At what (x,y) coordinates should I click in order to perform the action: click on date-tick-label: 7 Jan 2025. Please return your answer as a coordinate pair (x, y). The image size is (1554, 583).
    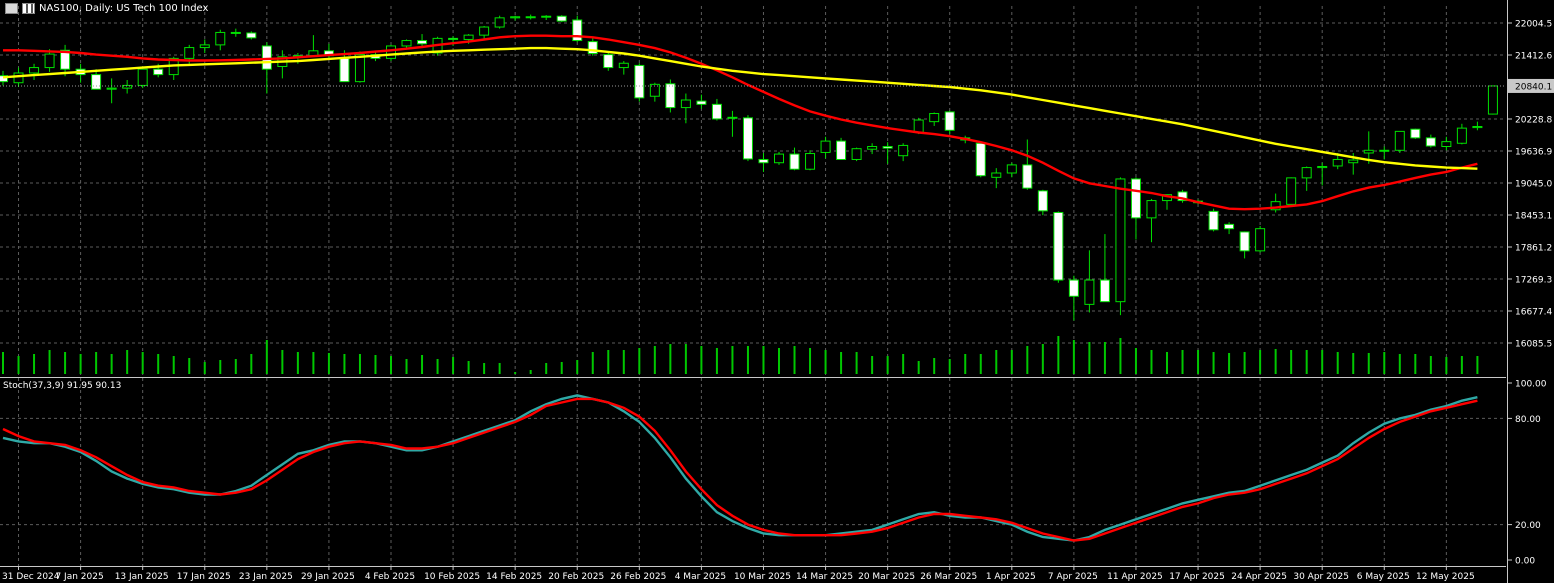
    Looking at the image, I should click on (79, 577).